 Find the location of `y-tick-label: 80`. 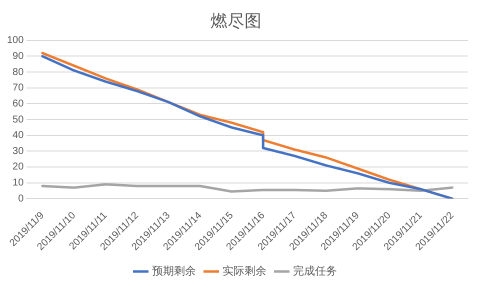

y-tick-label: 80 is located at coordinates (18, 72).